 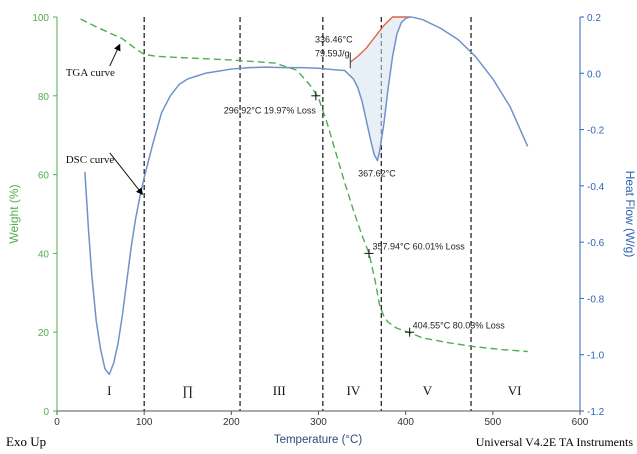 What do you see at coordinates (419, 246) in the screenshot?
I see `annotation-label: 357.94°C 60.01% Loss` at bounding box center [419, 246].